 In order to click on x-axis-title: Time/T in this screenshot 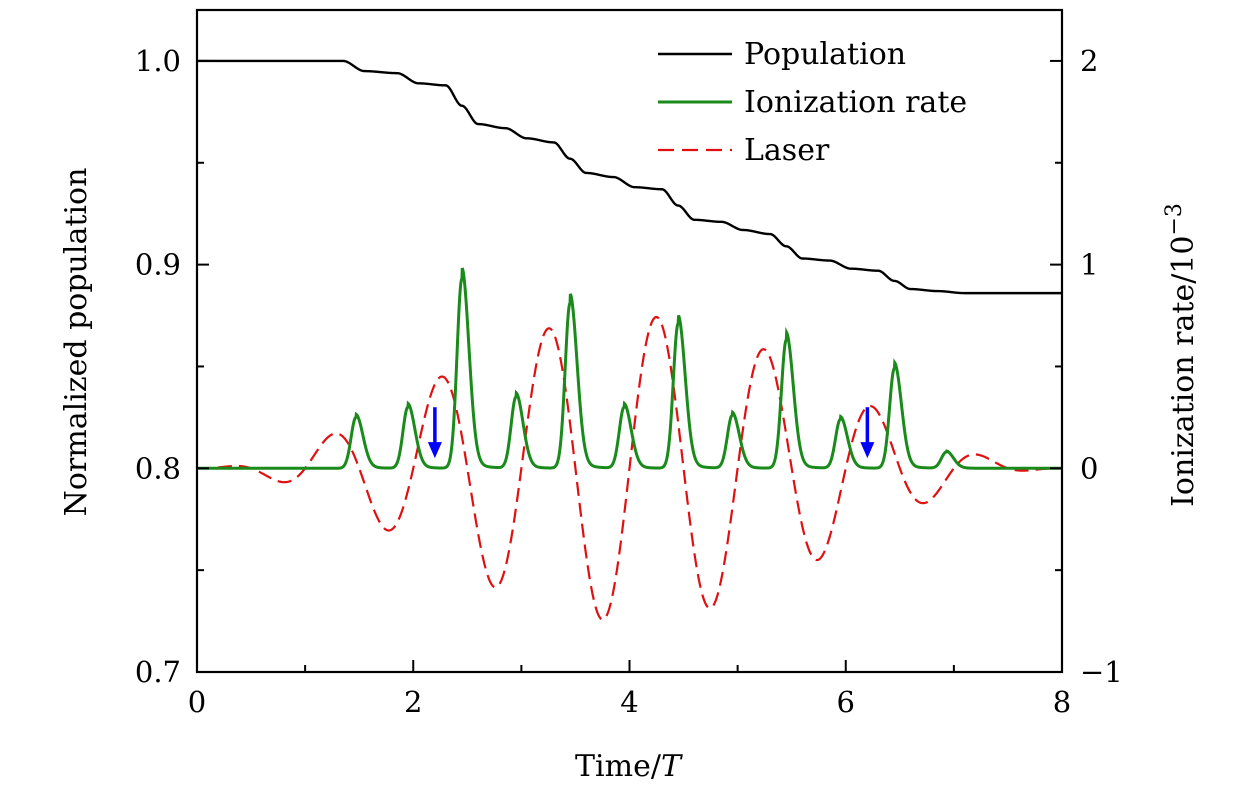, I will do `click(629, 766)`.